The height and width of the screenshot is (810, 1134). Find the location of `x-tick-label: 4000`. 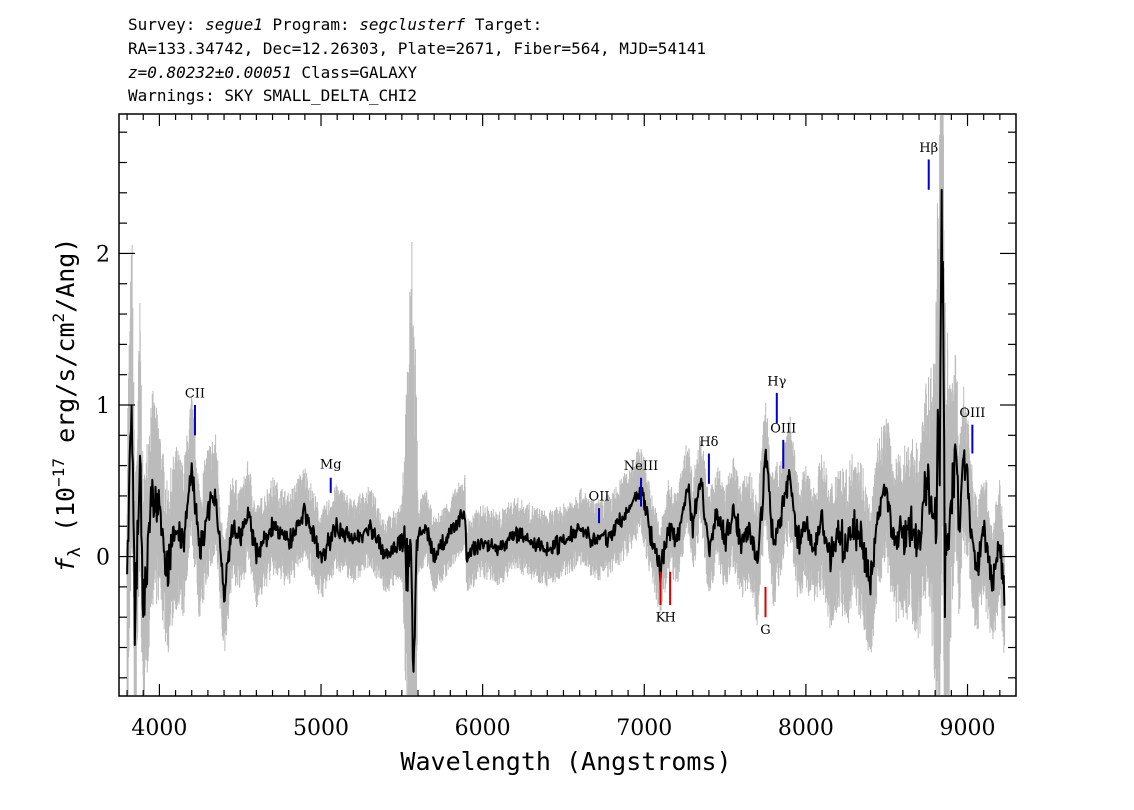

x-tick-label: 4000 is located at coordinates (159, 728).